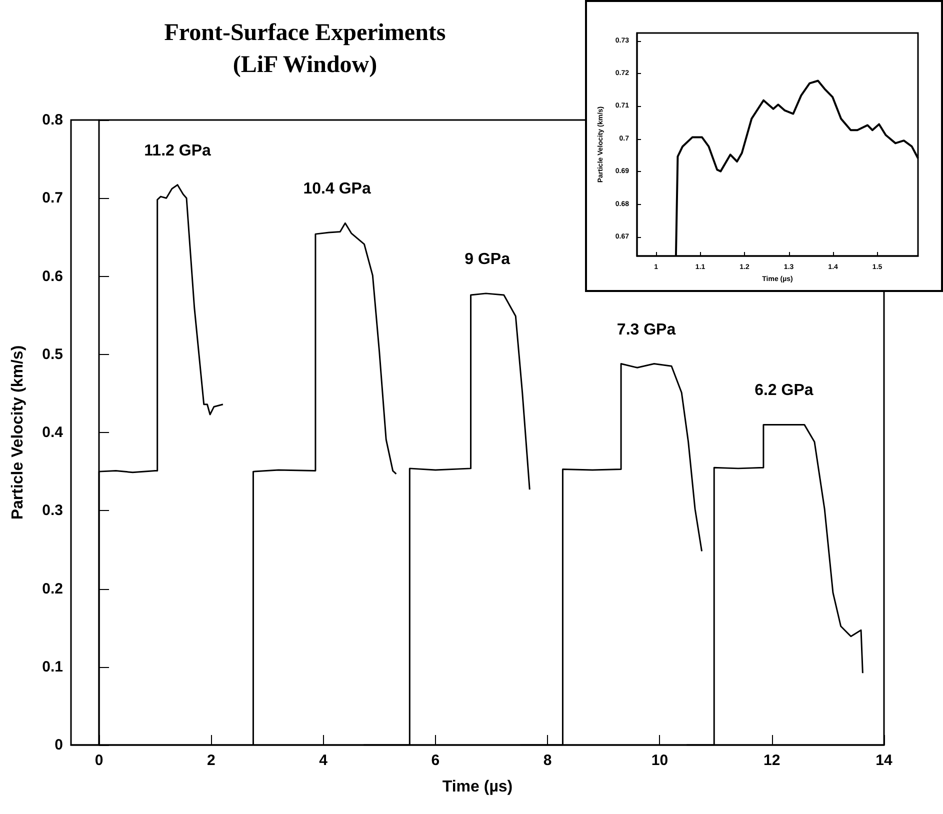 The height and width of the screenshot is (814, 943). What do you see at coordinates (177, 151) in the screenshot?
I see `text: 11.2 GPa` at bounding box center [177, 151].